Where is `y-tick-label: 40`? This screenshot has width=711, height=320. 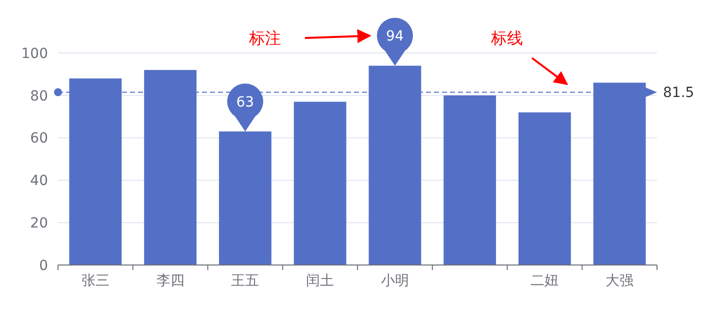 y-tick-label: 40 is located at coordinates (39, 181).